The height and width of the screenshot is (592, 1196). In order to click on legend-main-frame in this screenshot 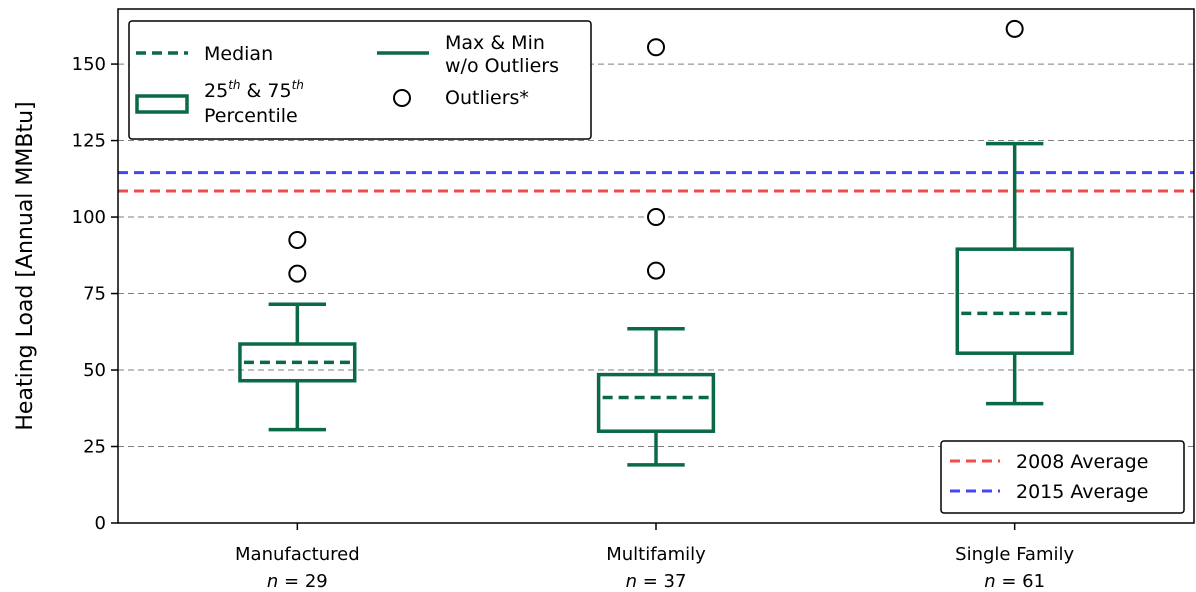, I will do `click(360, 80)`.